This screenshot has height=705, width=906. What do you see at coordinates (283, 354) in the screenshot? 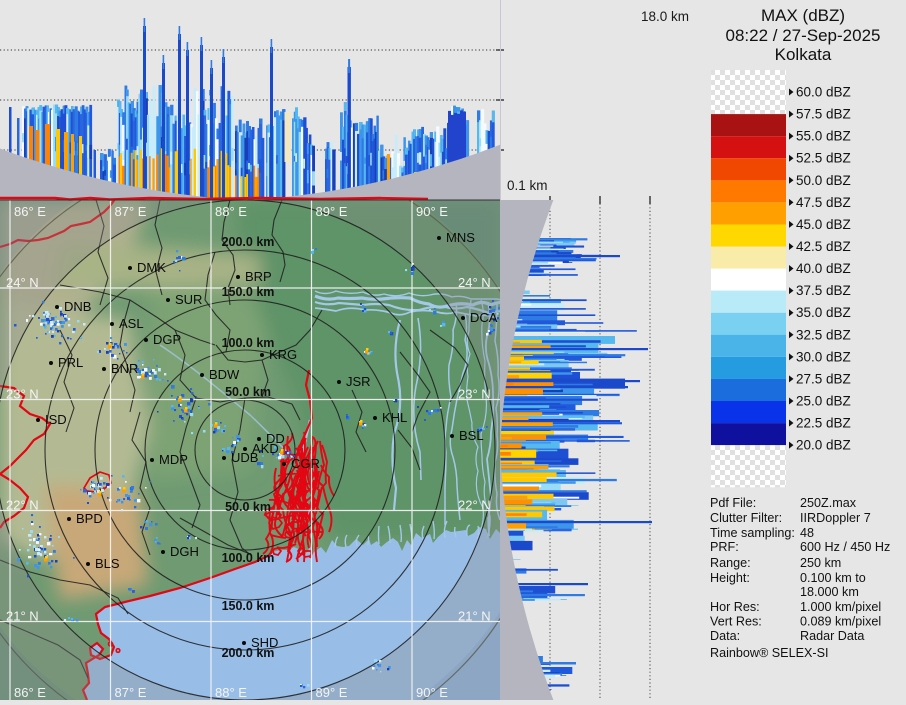
I see `svg-text: KRG` at bounding box center [283, 354].